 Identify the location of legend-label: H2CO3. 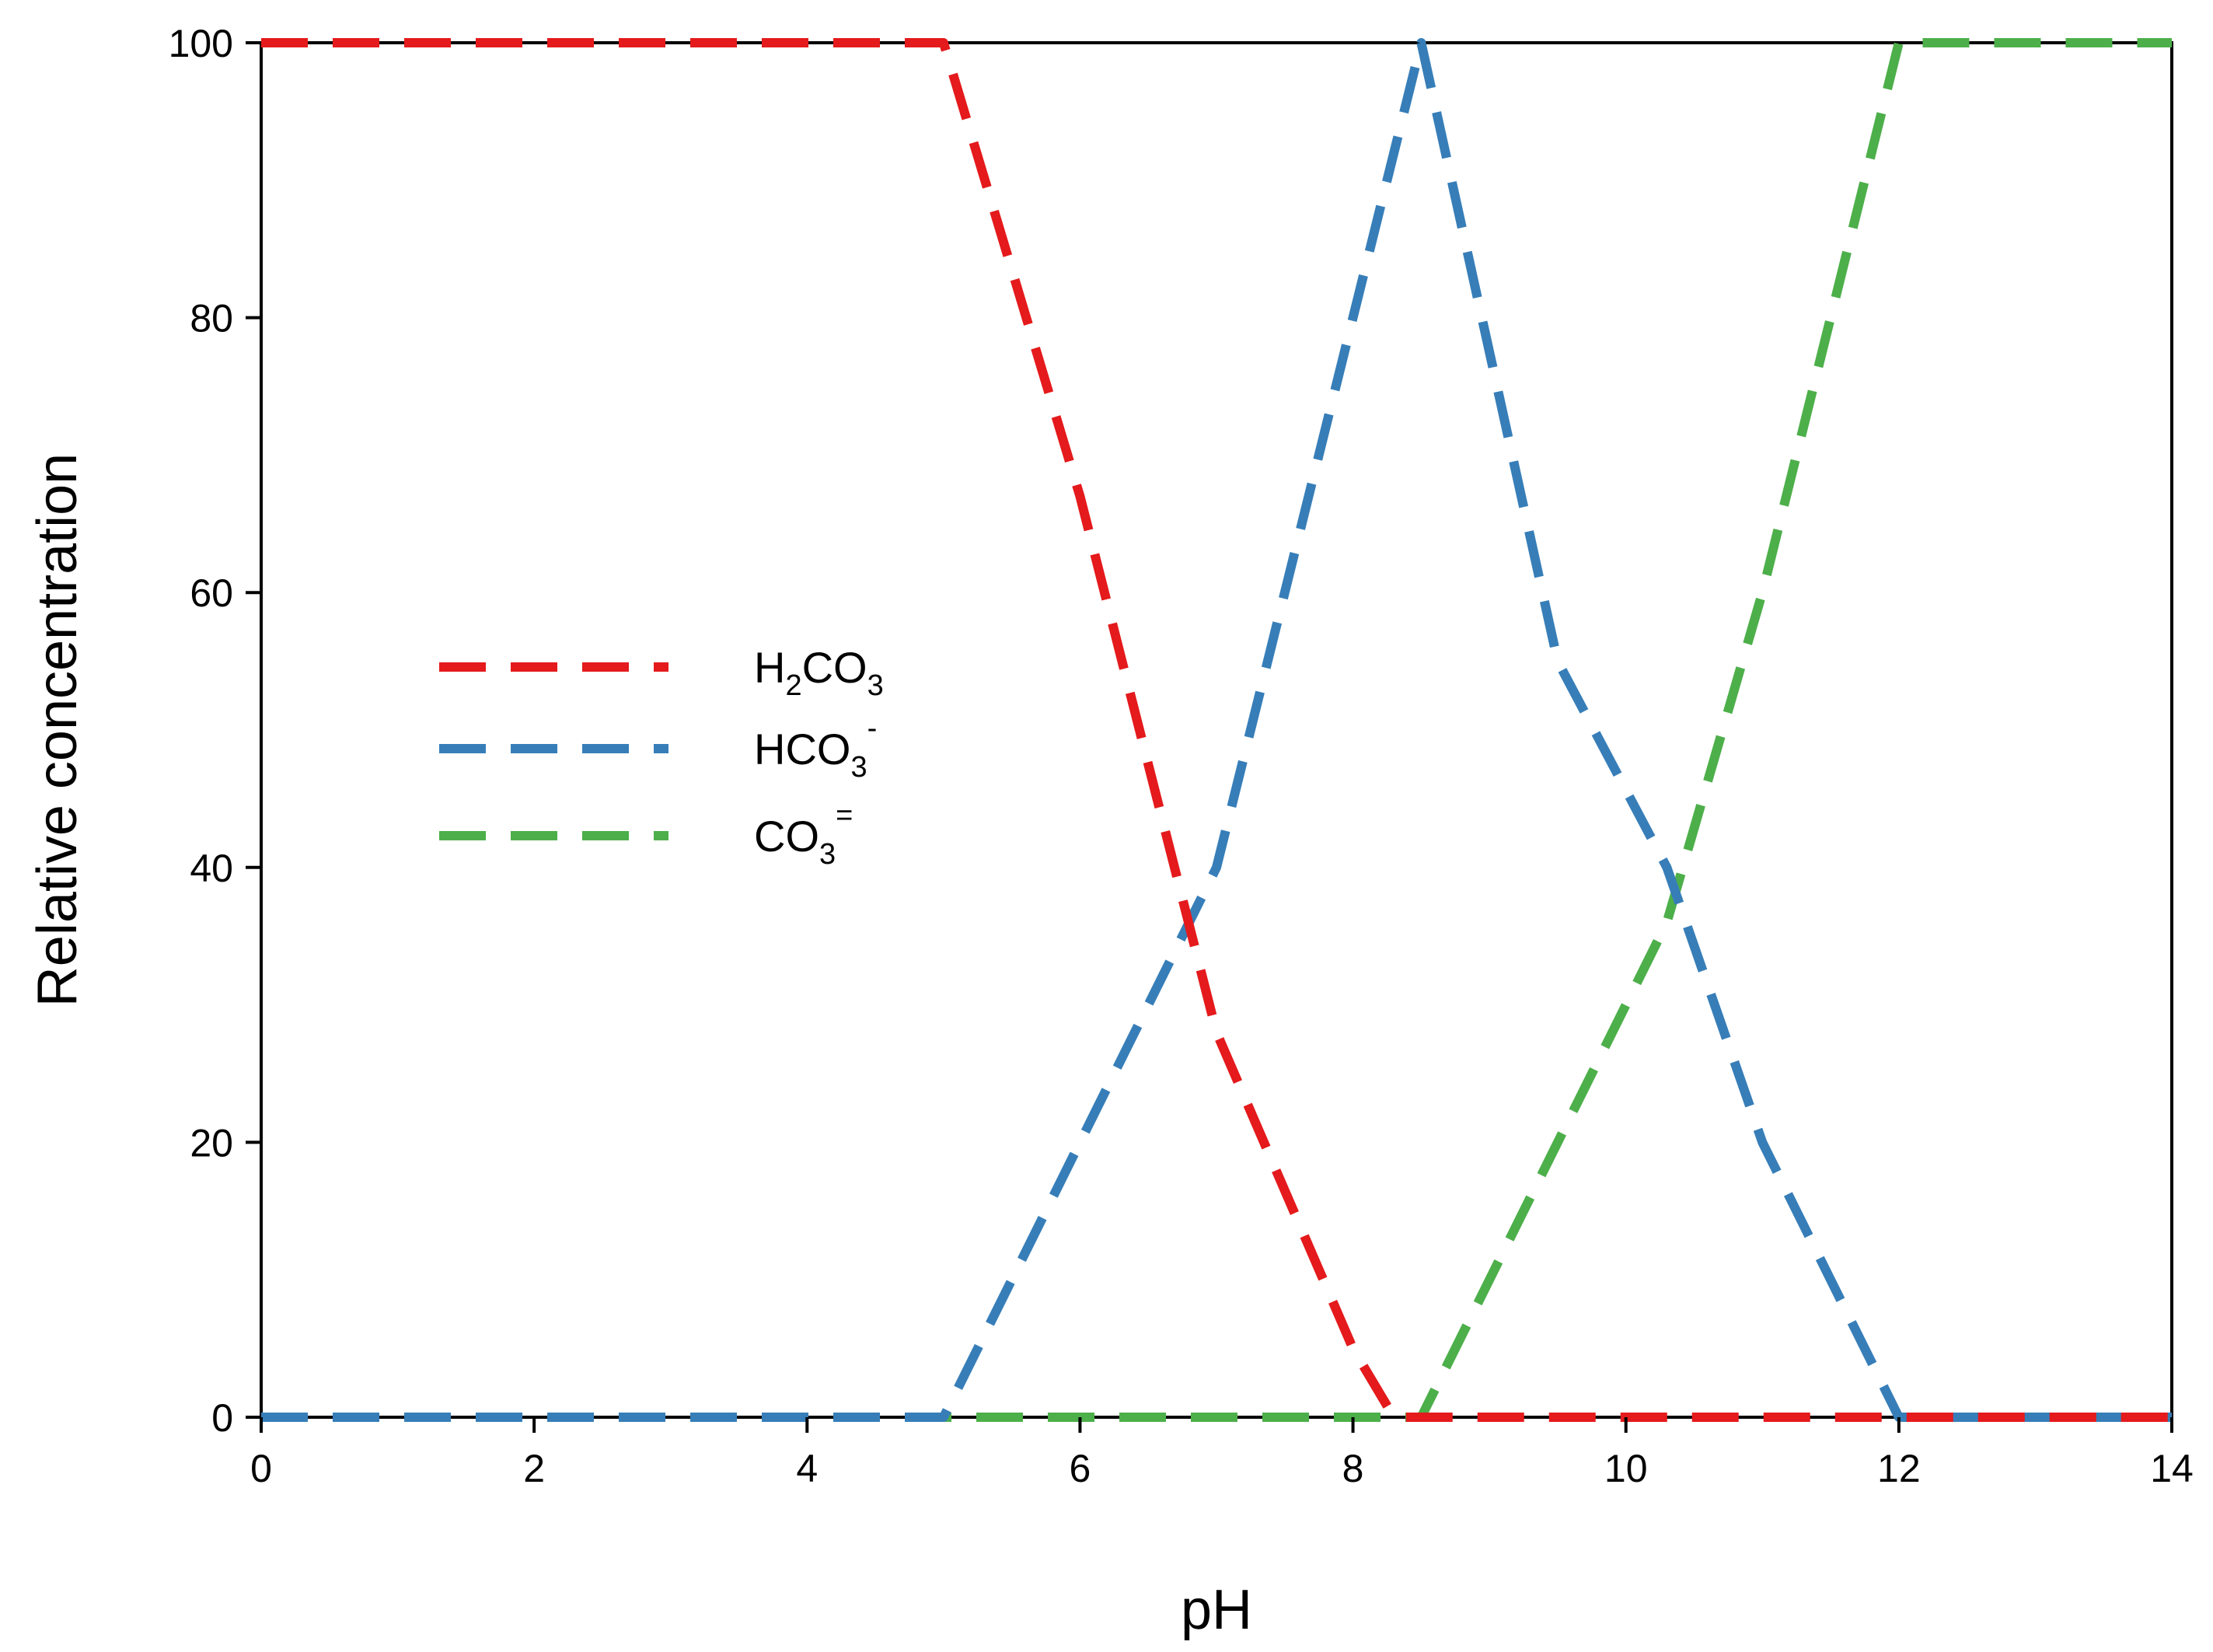
(819, 672).